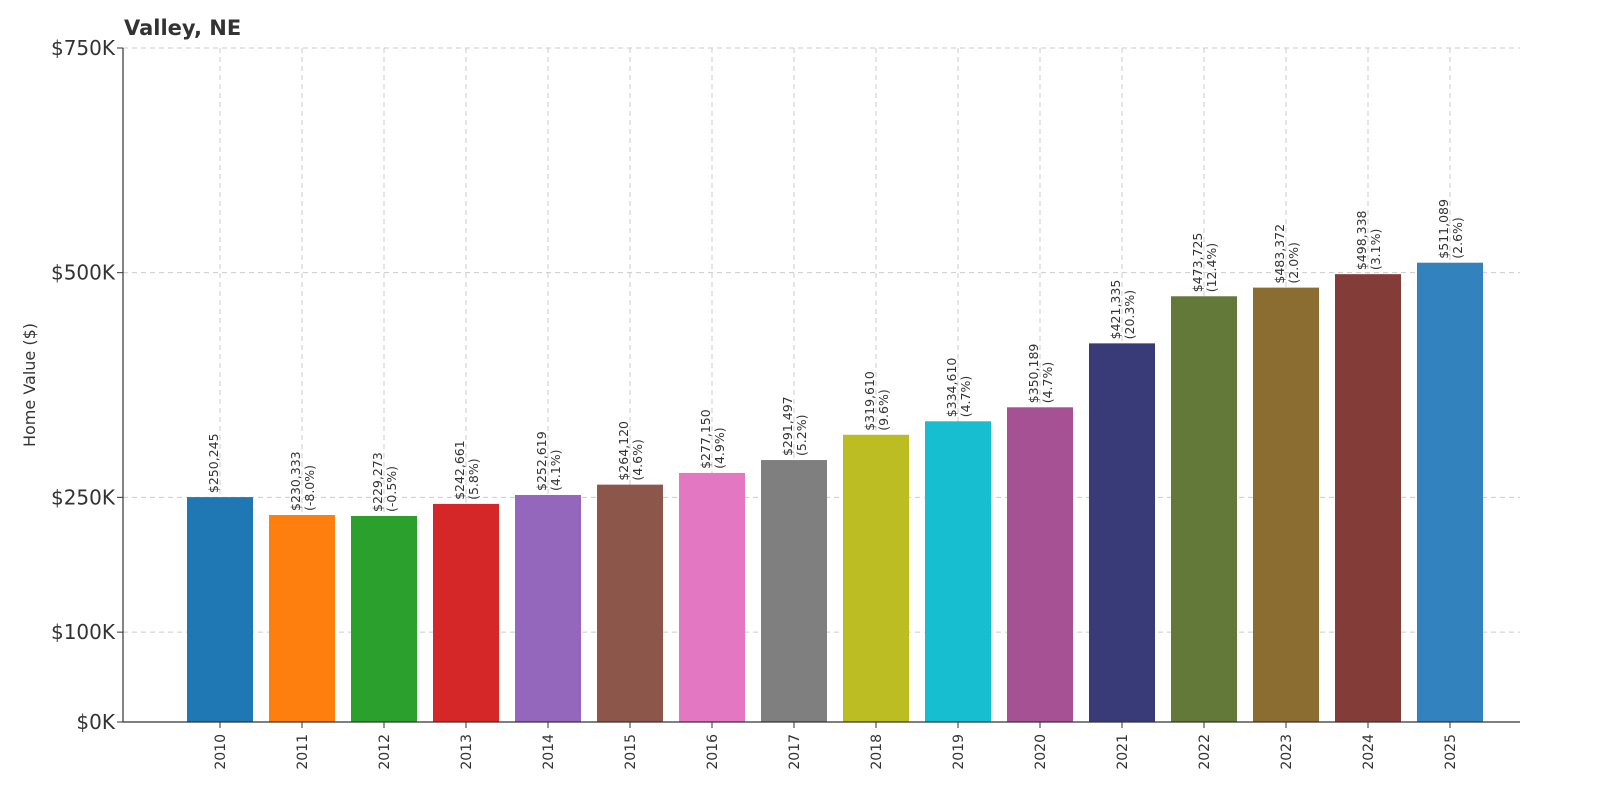  What do you see at coordinates (630, 603) in the screenshot?
I see `bar-2015` at bounding box center [630, 603].